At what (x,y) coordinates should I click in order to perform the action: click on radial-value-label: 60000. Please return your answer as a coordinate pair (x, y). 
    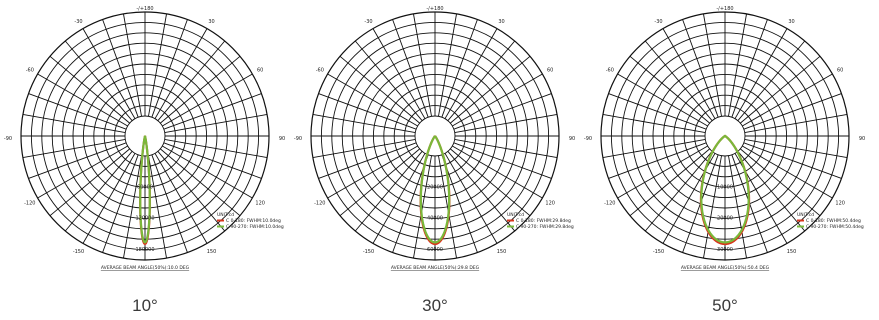
    Looking at the image, I should click on (435, 250).